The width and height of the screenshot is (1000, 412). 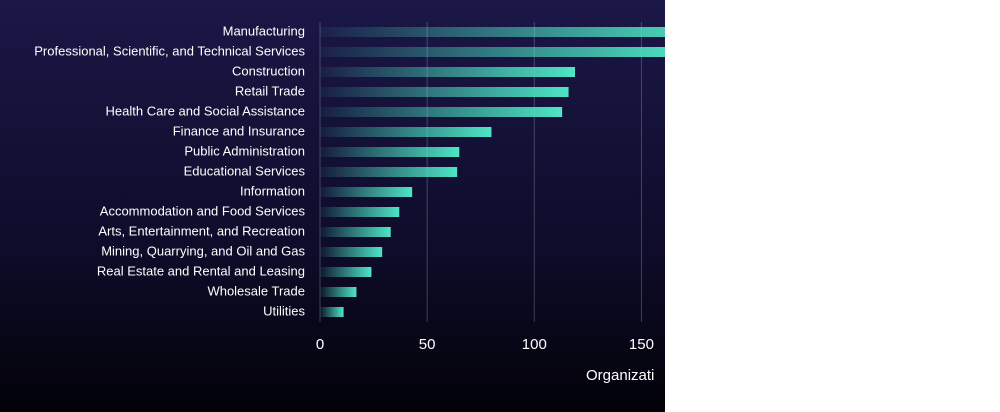 What do you see at coordinates (244, 150) in the screenshot?
I see `y-tick-label: Public Administration` at bounding box center [244, 150].